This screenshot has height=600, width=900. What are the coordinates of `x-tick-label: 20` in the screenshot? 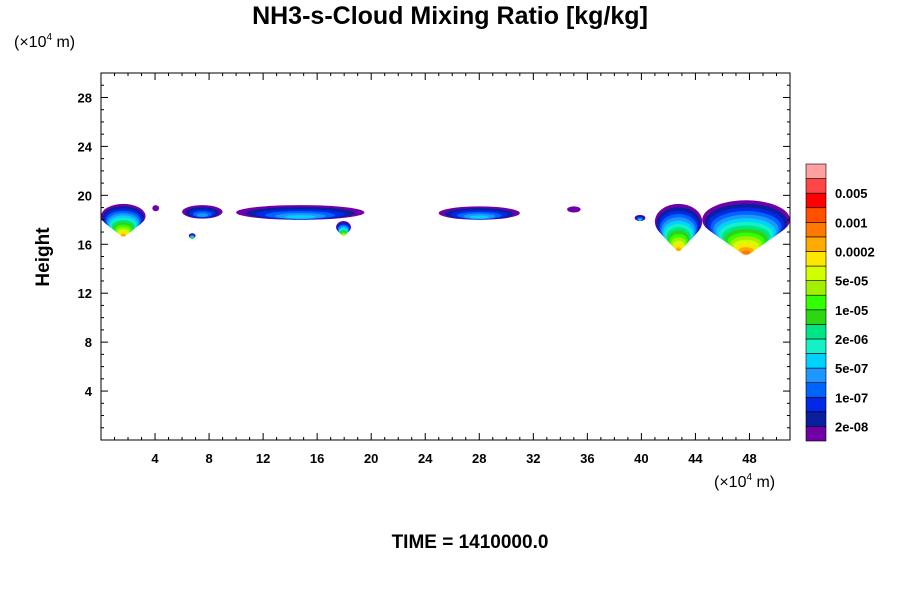 It's located at (371, 458).